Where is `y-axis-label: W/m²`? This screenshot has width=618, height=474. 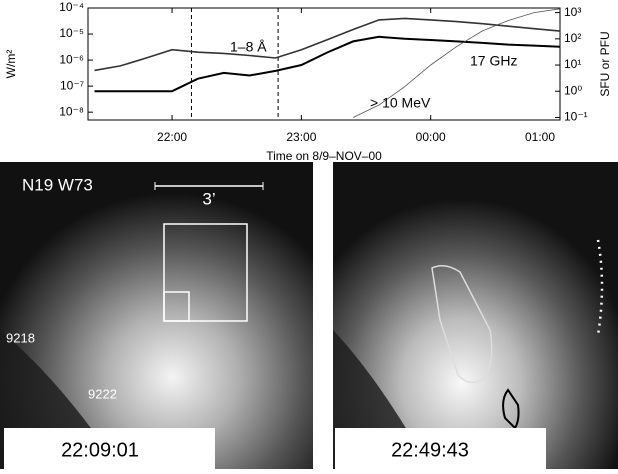 y-axis-label: W/m² is located at coordinates (11, 64).